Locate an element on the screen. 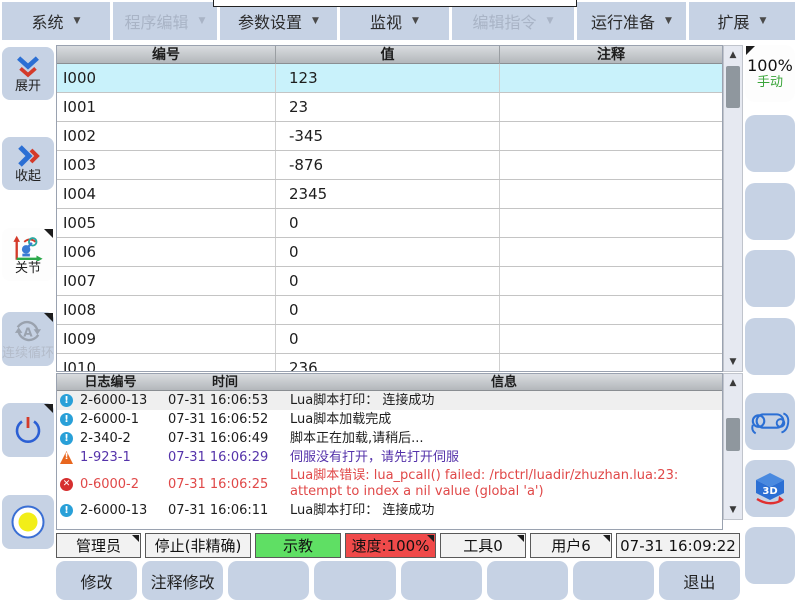  bottom-button-bar: 修改 注释修改 退出 is located at coordinates (398, 580).